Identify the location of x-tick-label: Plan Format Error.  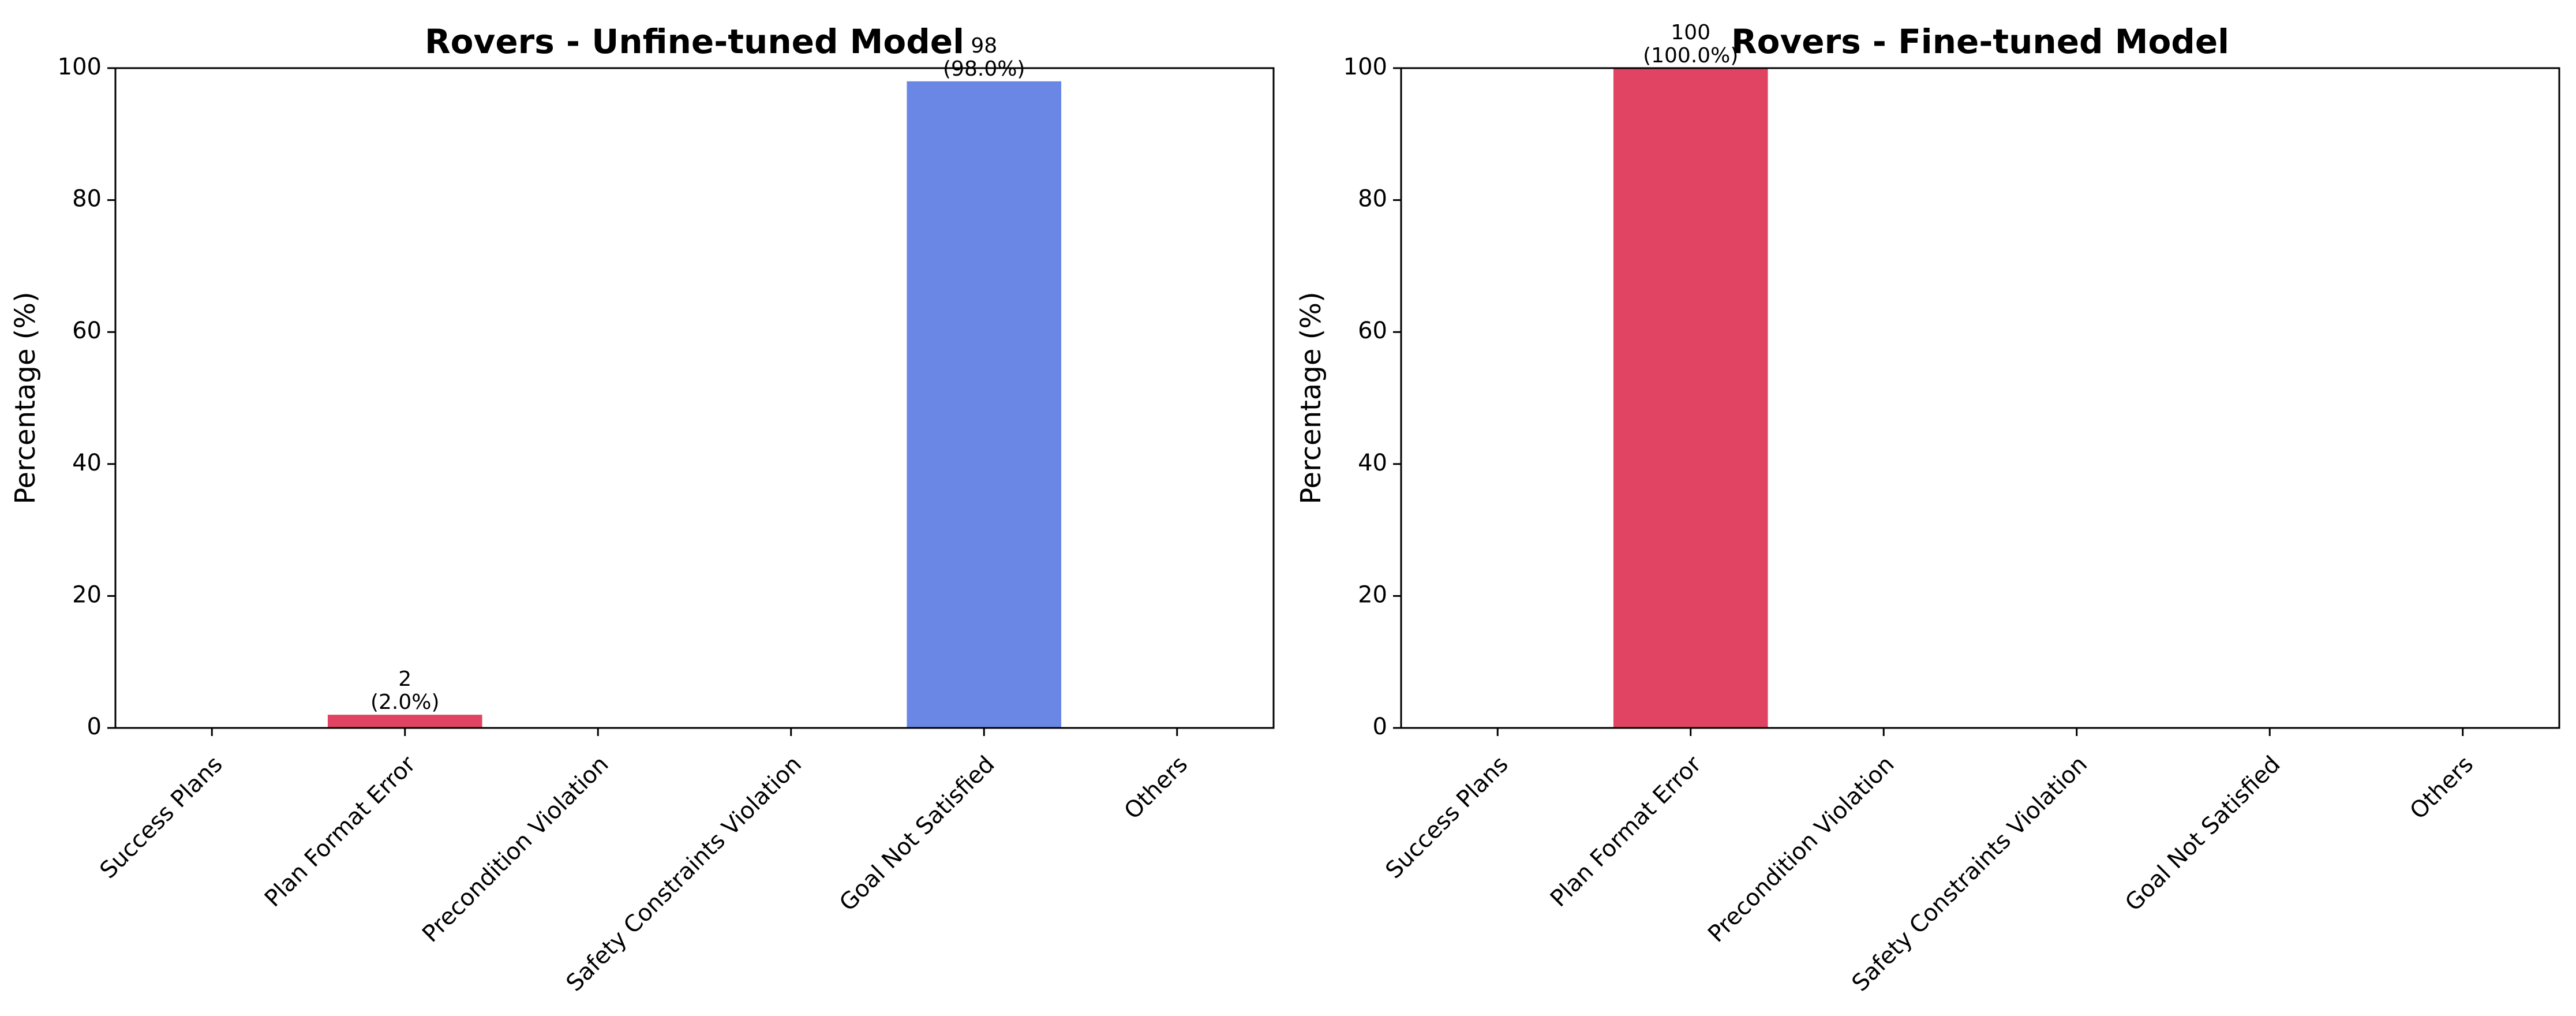
(1626, 832).